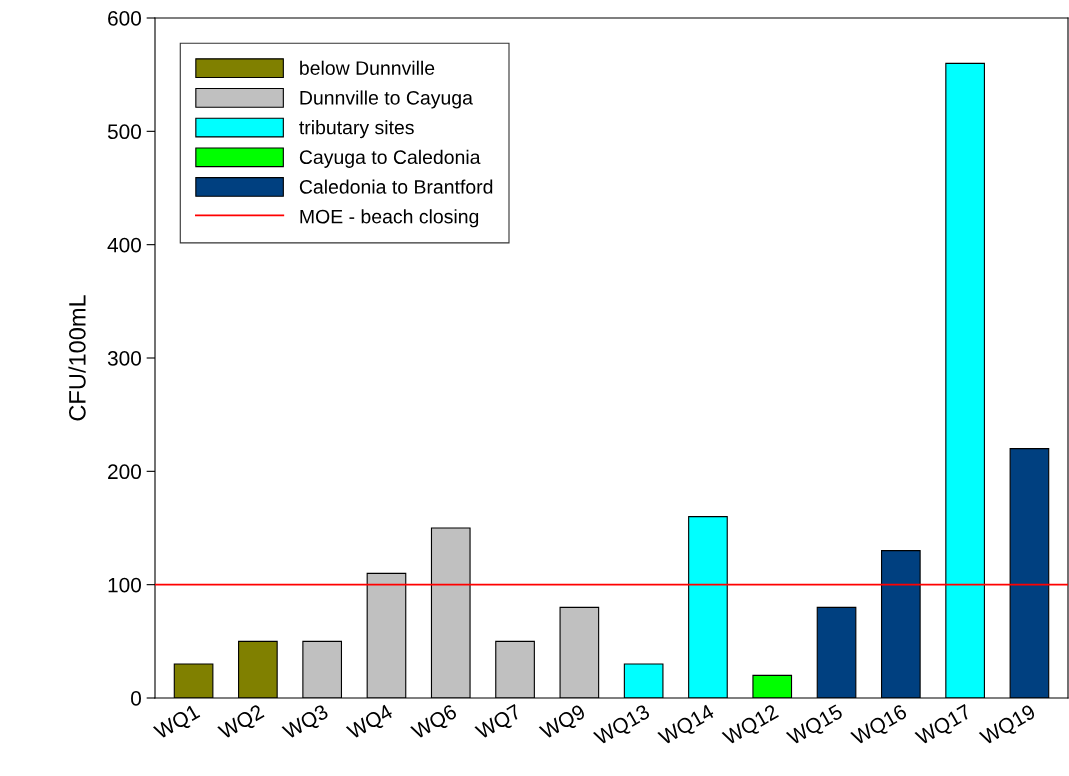  What do you see at coordinates (367, 67) in the screenshot?
I see `legend-label: below Dunnville` at bounding box center [367, 67].